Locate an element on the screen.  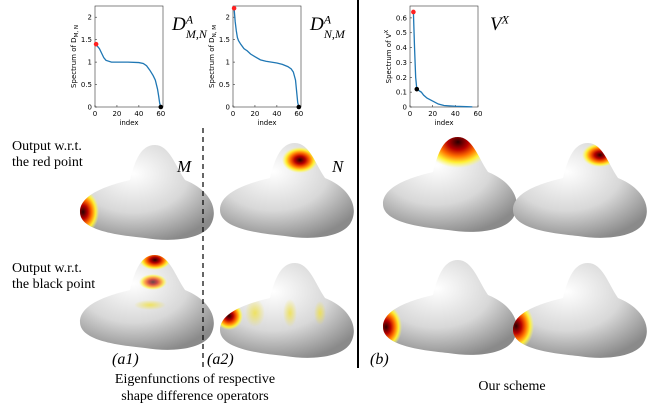
y-axis-label-sup: X is located at coordinates (387, 31).